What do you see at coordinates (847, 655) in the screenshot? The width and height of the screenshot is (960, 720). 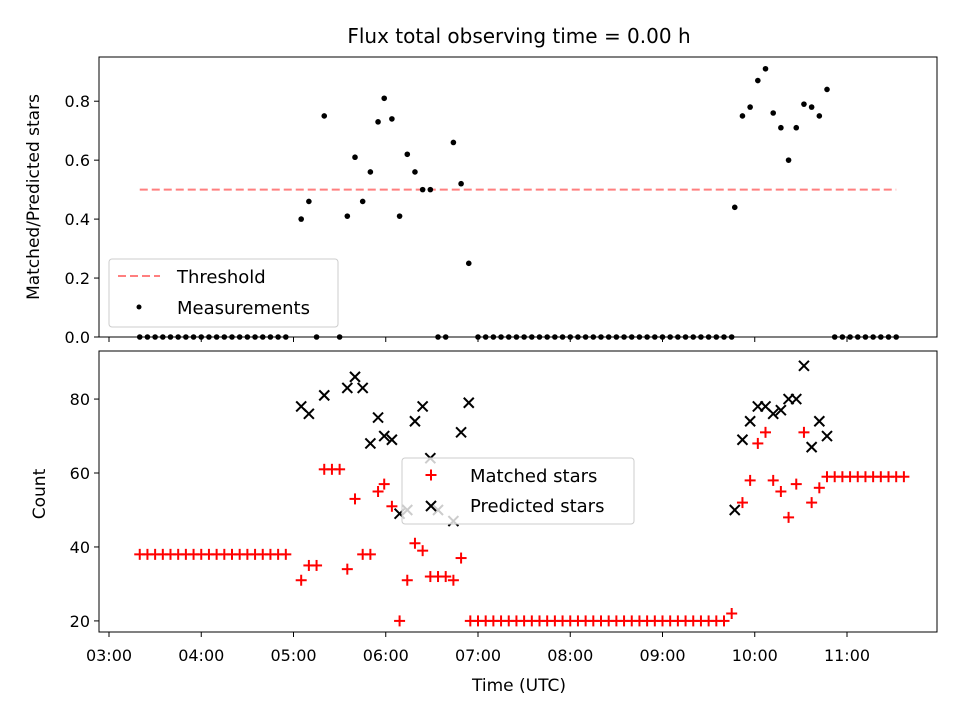 I see `x-tick-label: 11:00` at bounding box center [847, 655].